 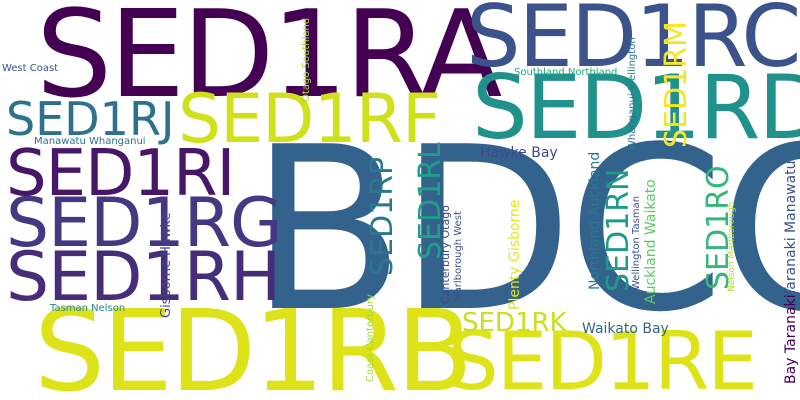 I want to click on word-sed1rm: SED1RM, so click(x=676, y=84).